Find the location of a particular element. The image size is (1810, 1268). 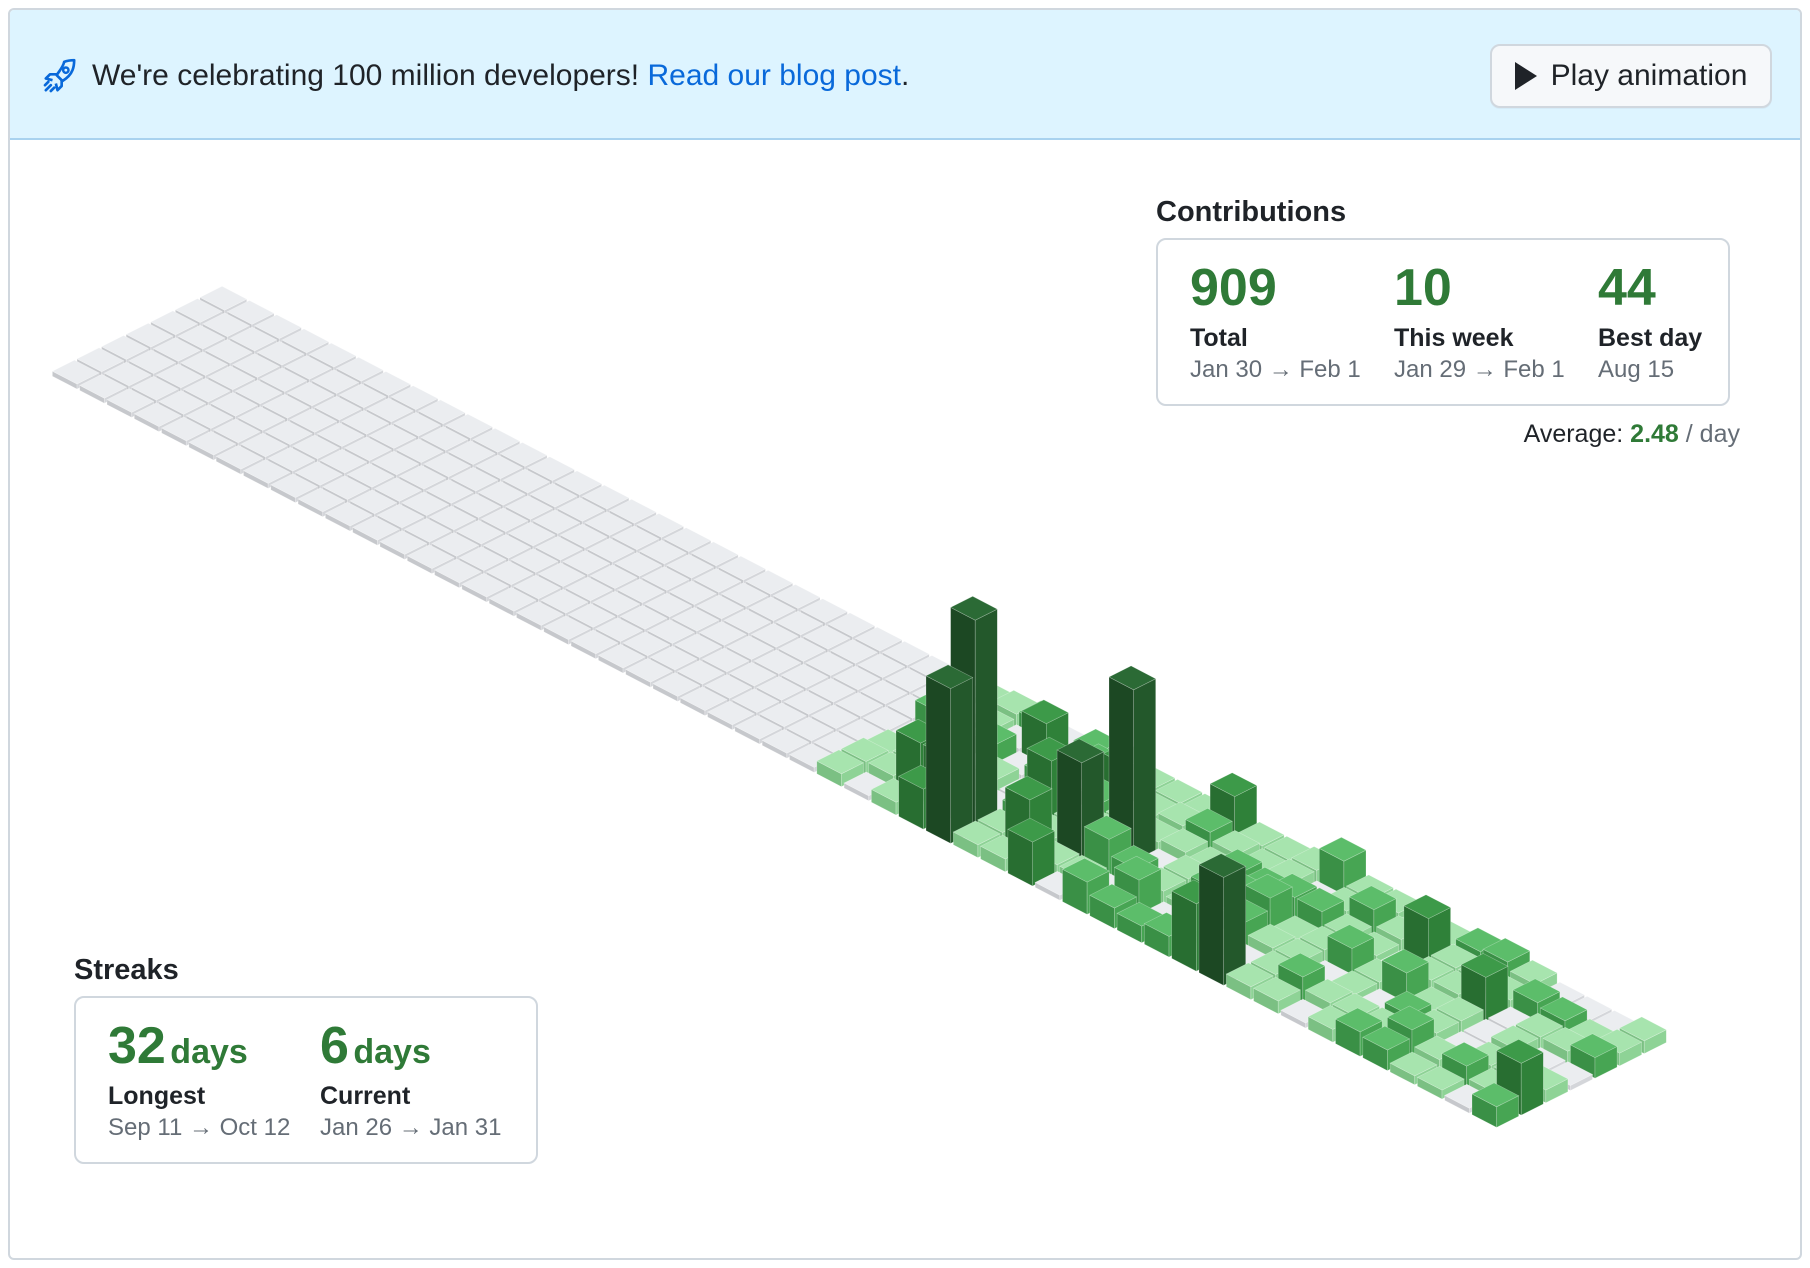

play-icon is located at coordinates (1525, 76).